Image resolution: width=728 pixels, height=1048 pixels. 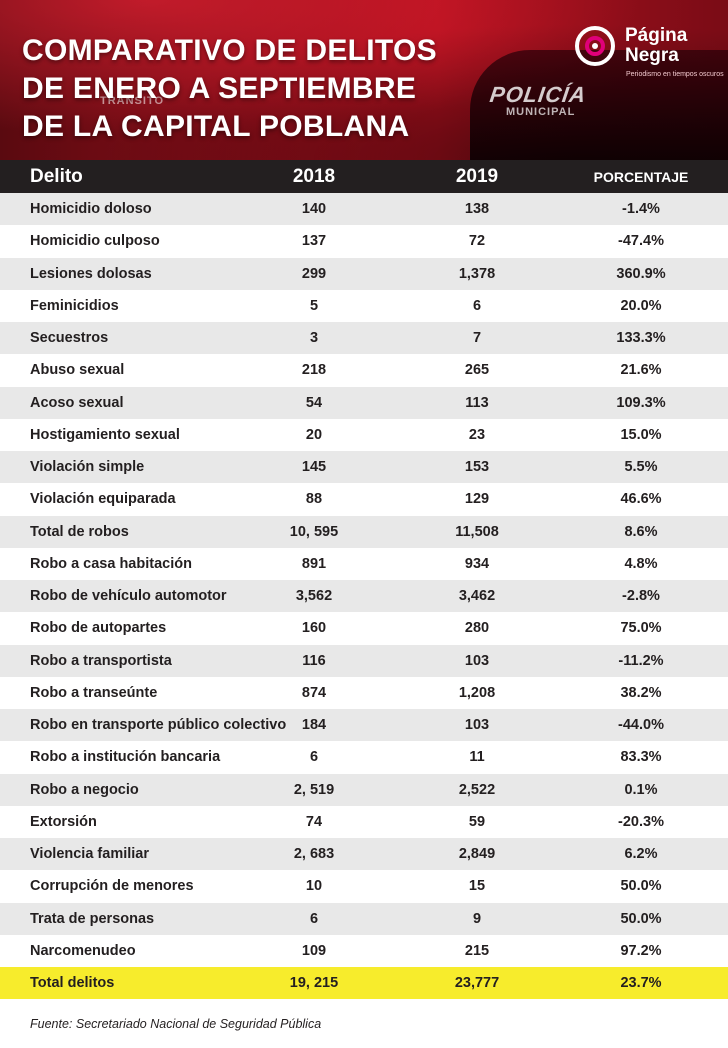 I want to click on cell-porcentaje: 20.0%, so click(x=641, y=305).